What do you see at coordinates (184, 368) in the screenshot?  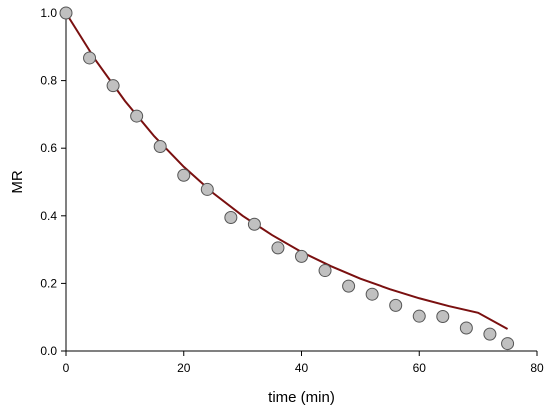 I see `x-tick-label: 20` at bounding box center [184, 368].